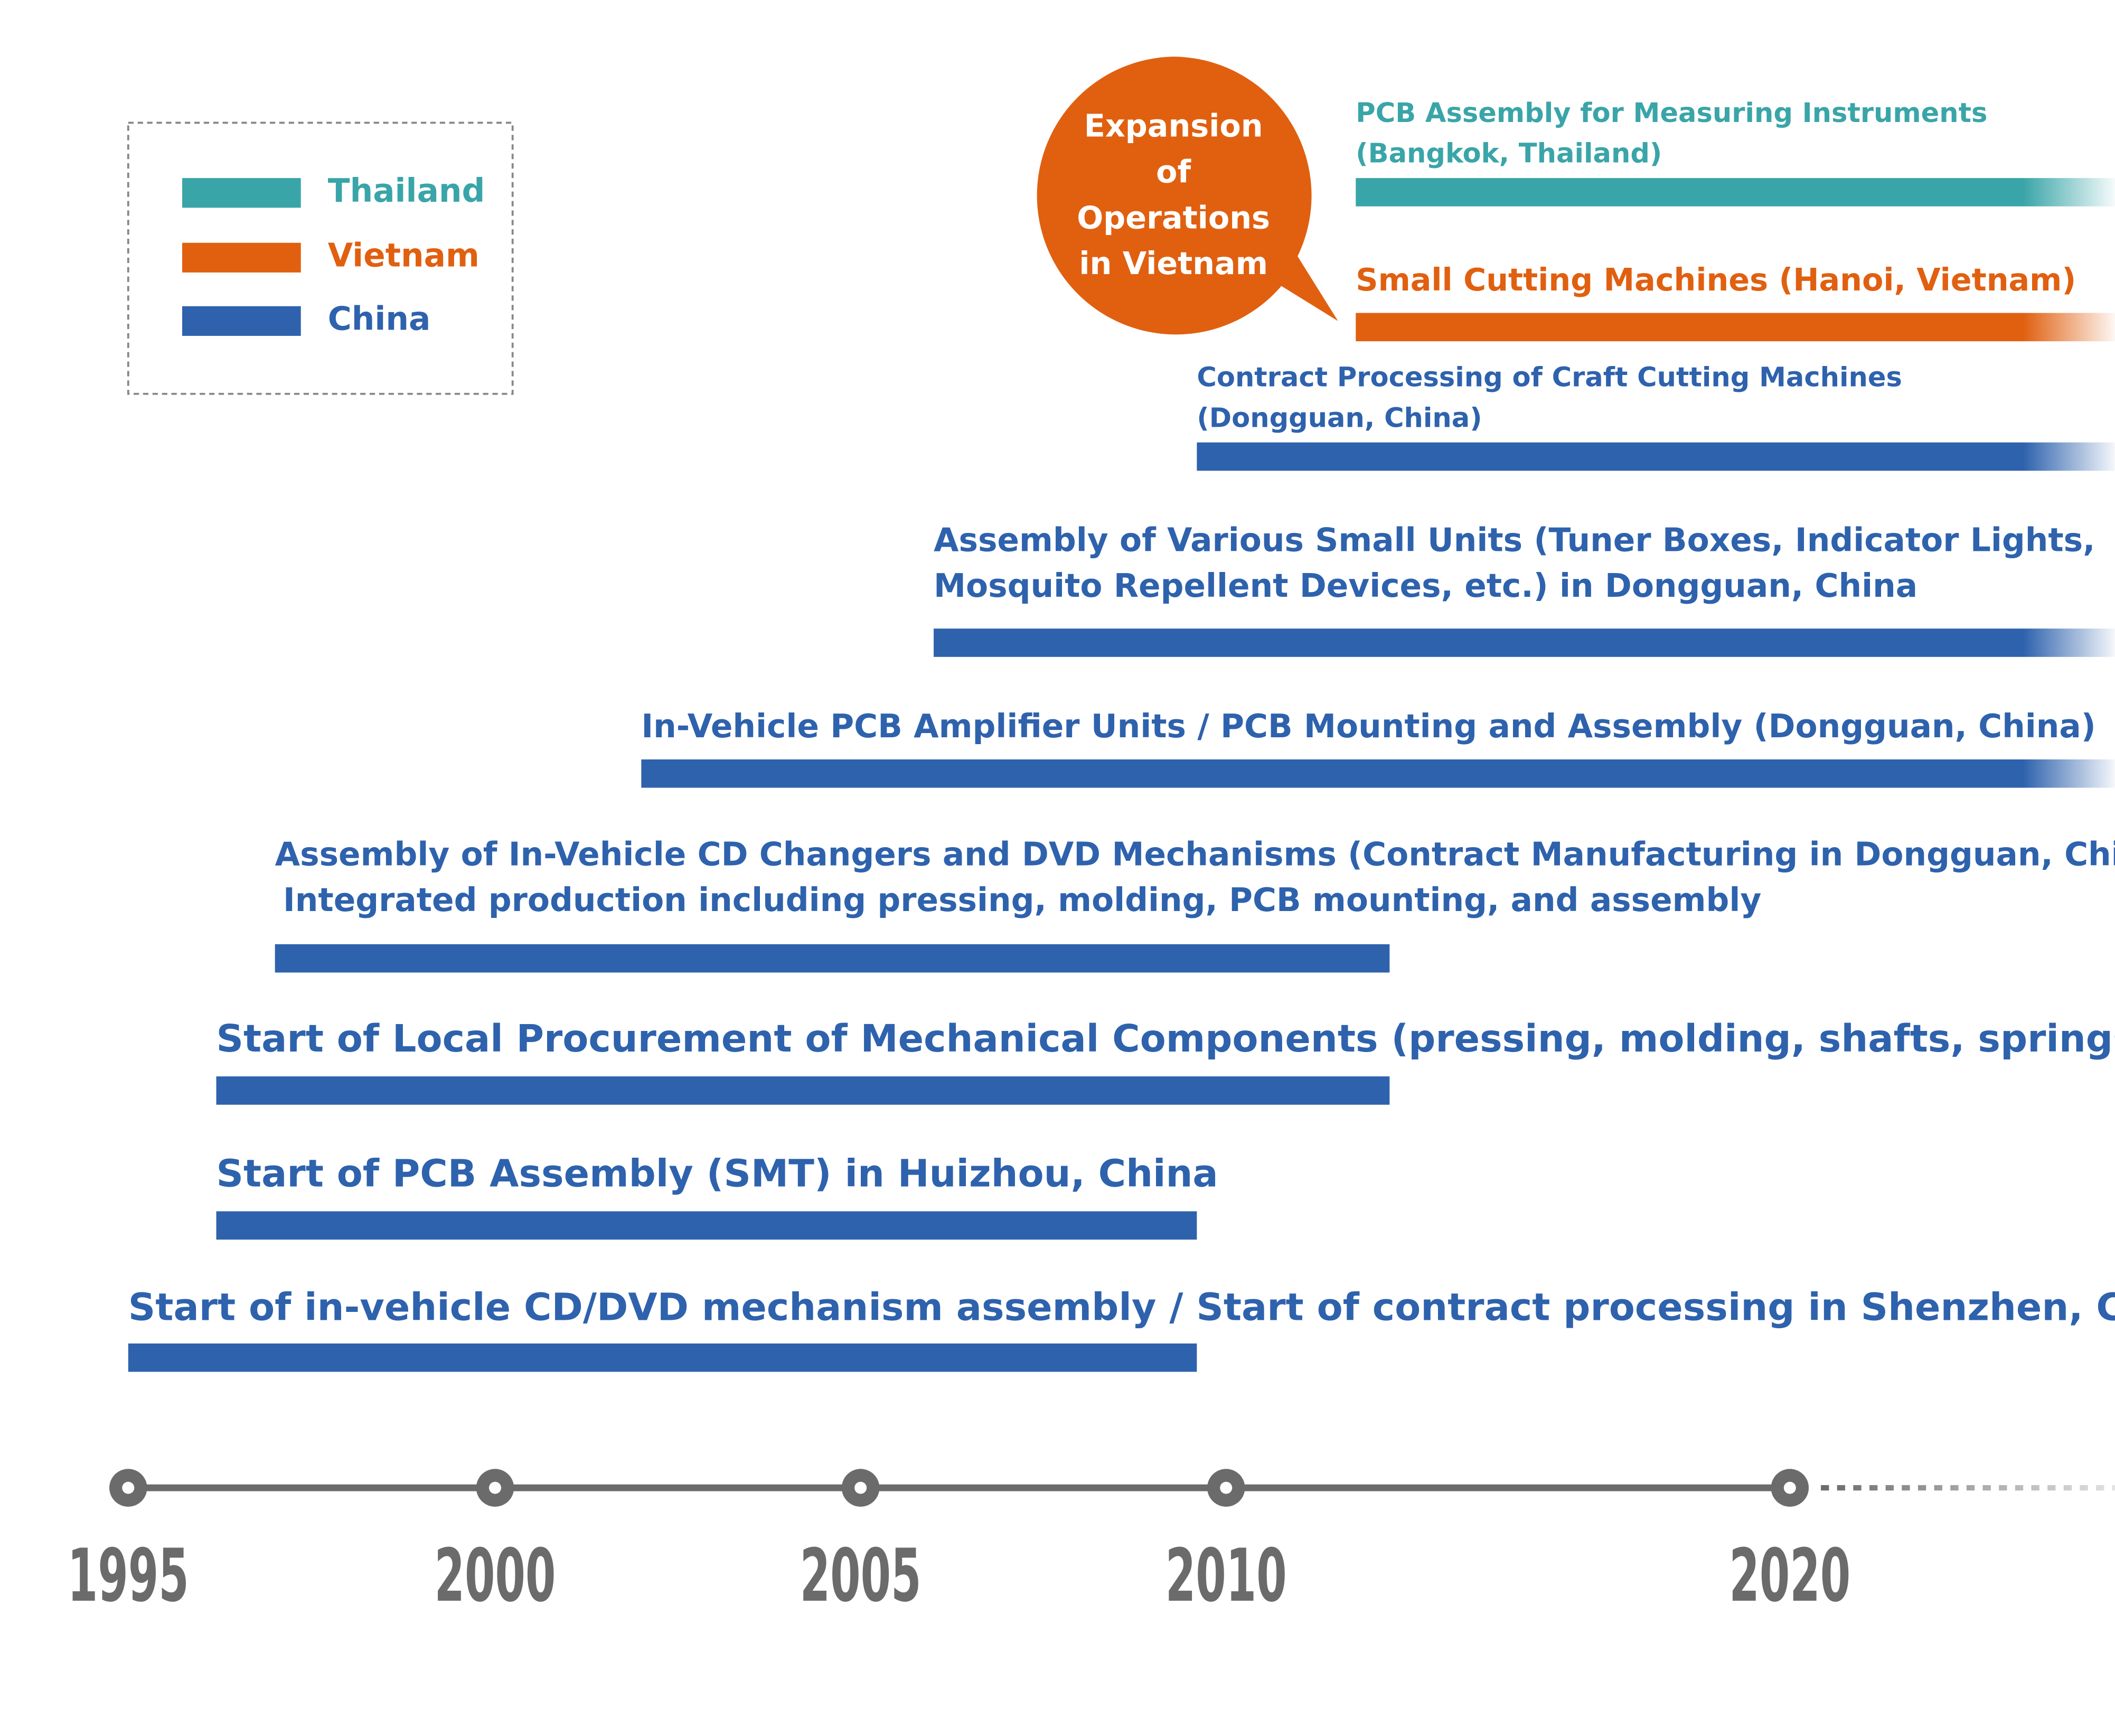 Image resolution: width=2115 pixels, height=1736 pixels. What do you see at coordinates (1173, 126) in the screenshot?
I see `callout-text: Expansion` at bounding box center [1173, 126].